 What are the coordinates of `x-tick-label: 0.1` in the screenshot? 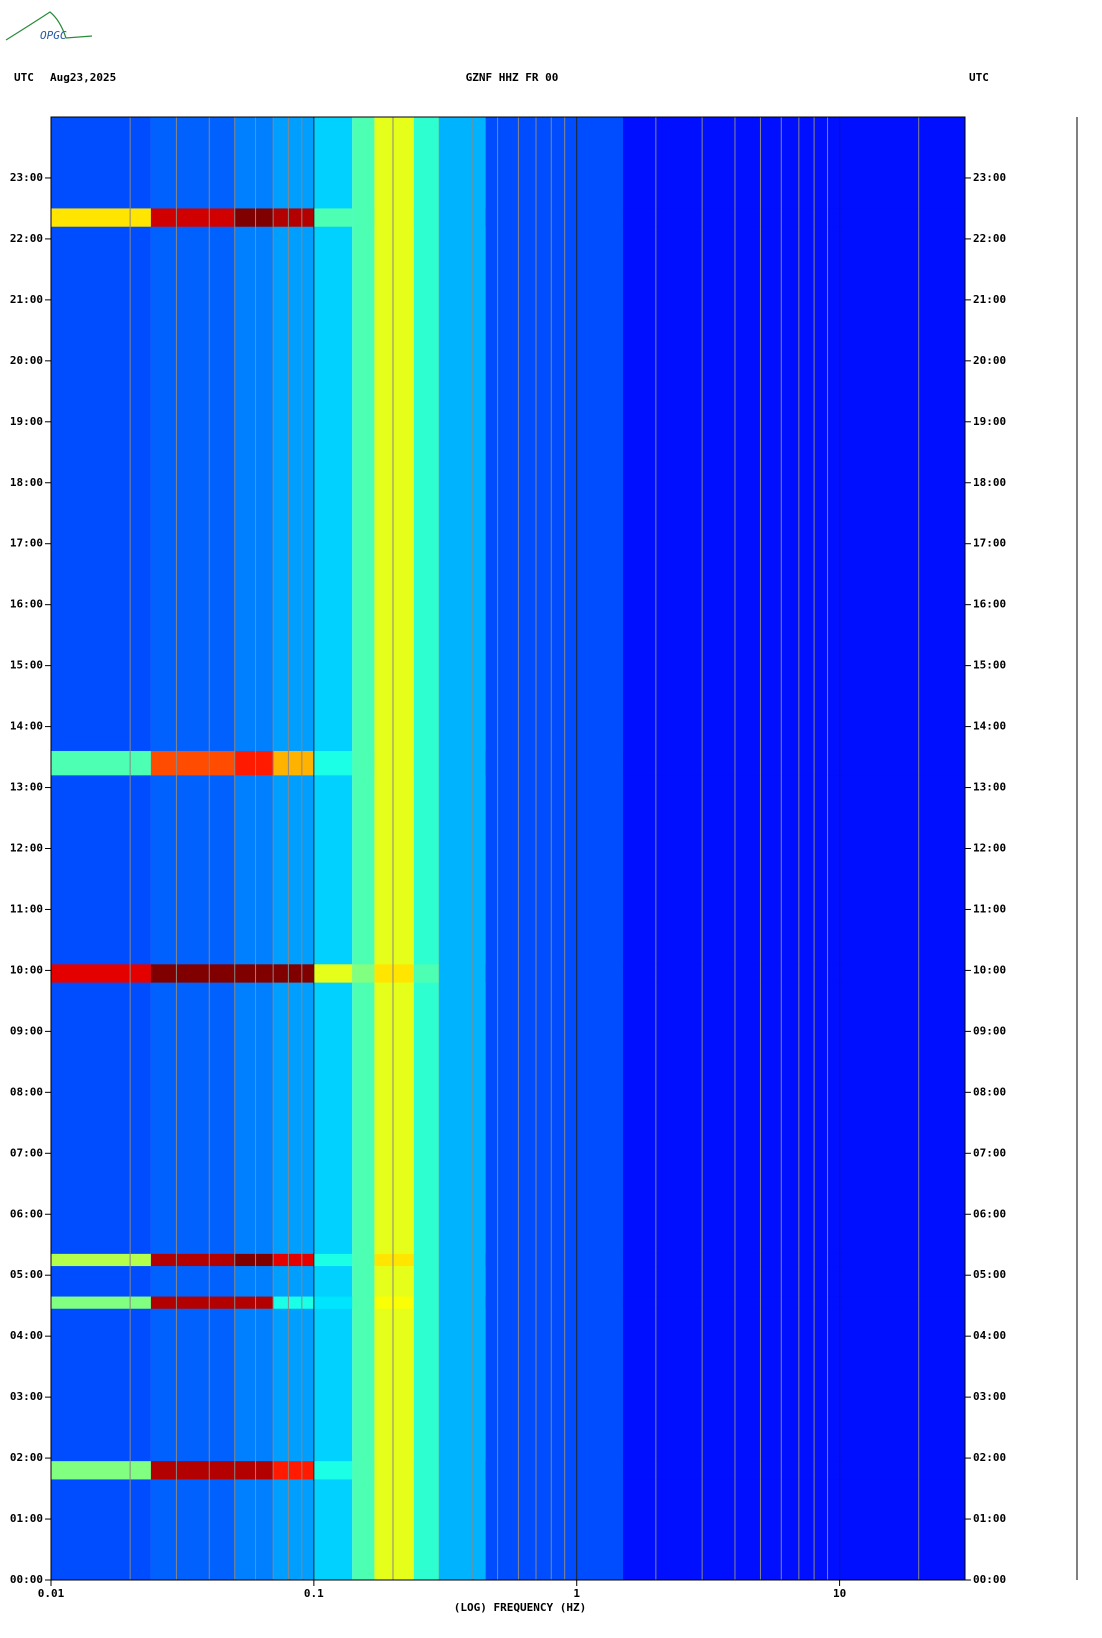 It's located at (314, 1593).